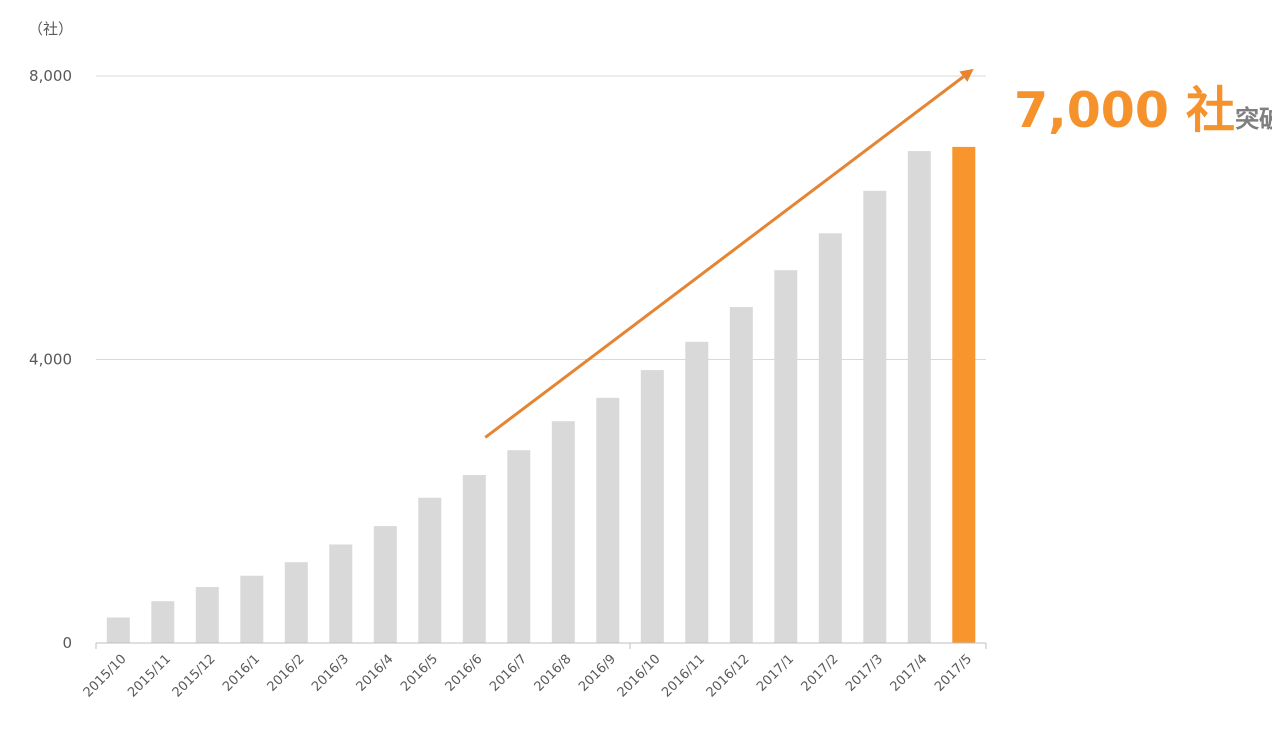 Image resolution: width=1272 pixels, height=732 pixels. Describe the element at coordinates (1143, 110) in the screenshot. I see `milestone-callout: 7,000 社突破` at that location.